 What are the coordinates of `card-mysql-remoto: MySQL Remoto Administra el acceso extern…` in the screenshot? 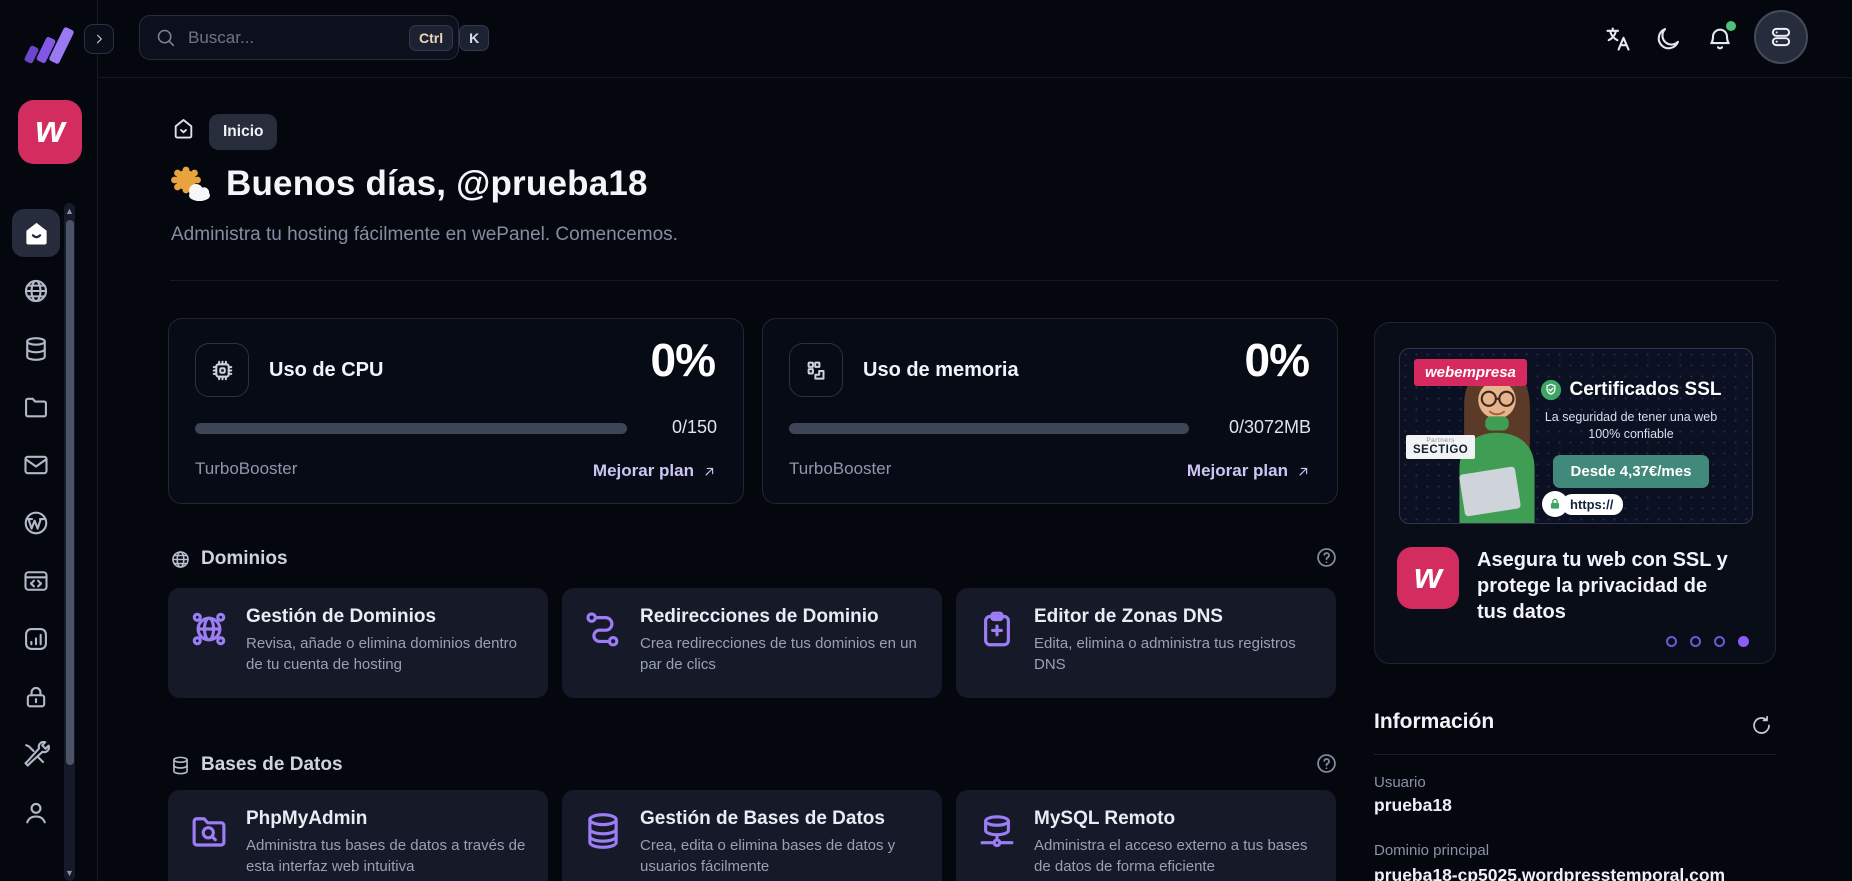 It's located at (1146, 835).